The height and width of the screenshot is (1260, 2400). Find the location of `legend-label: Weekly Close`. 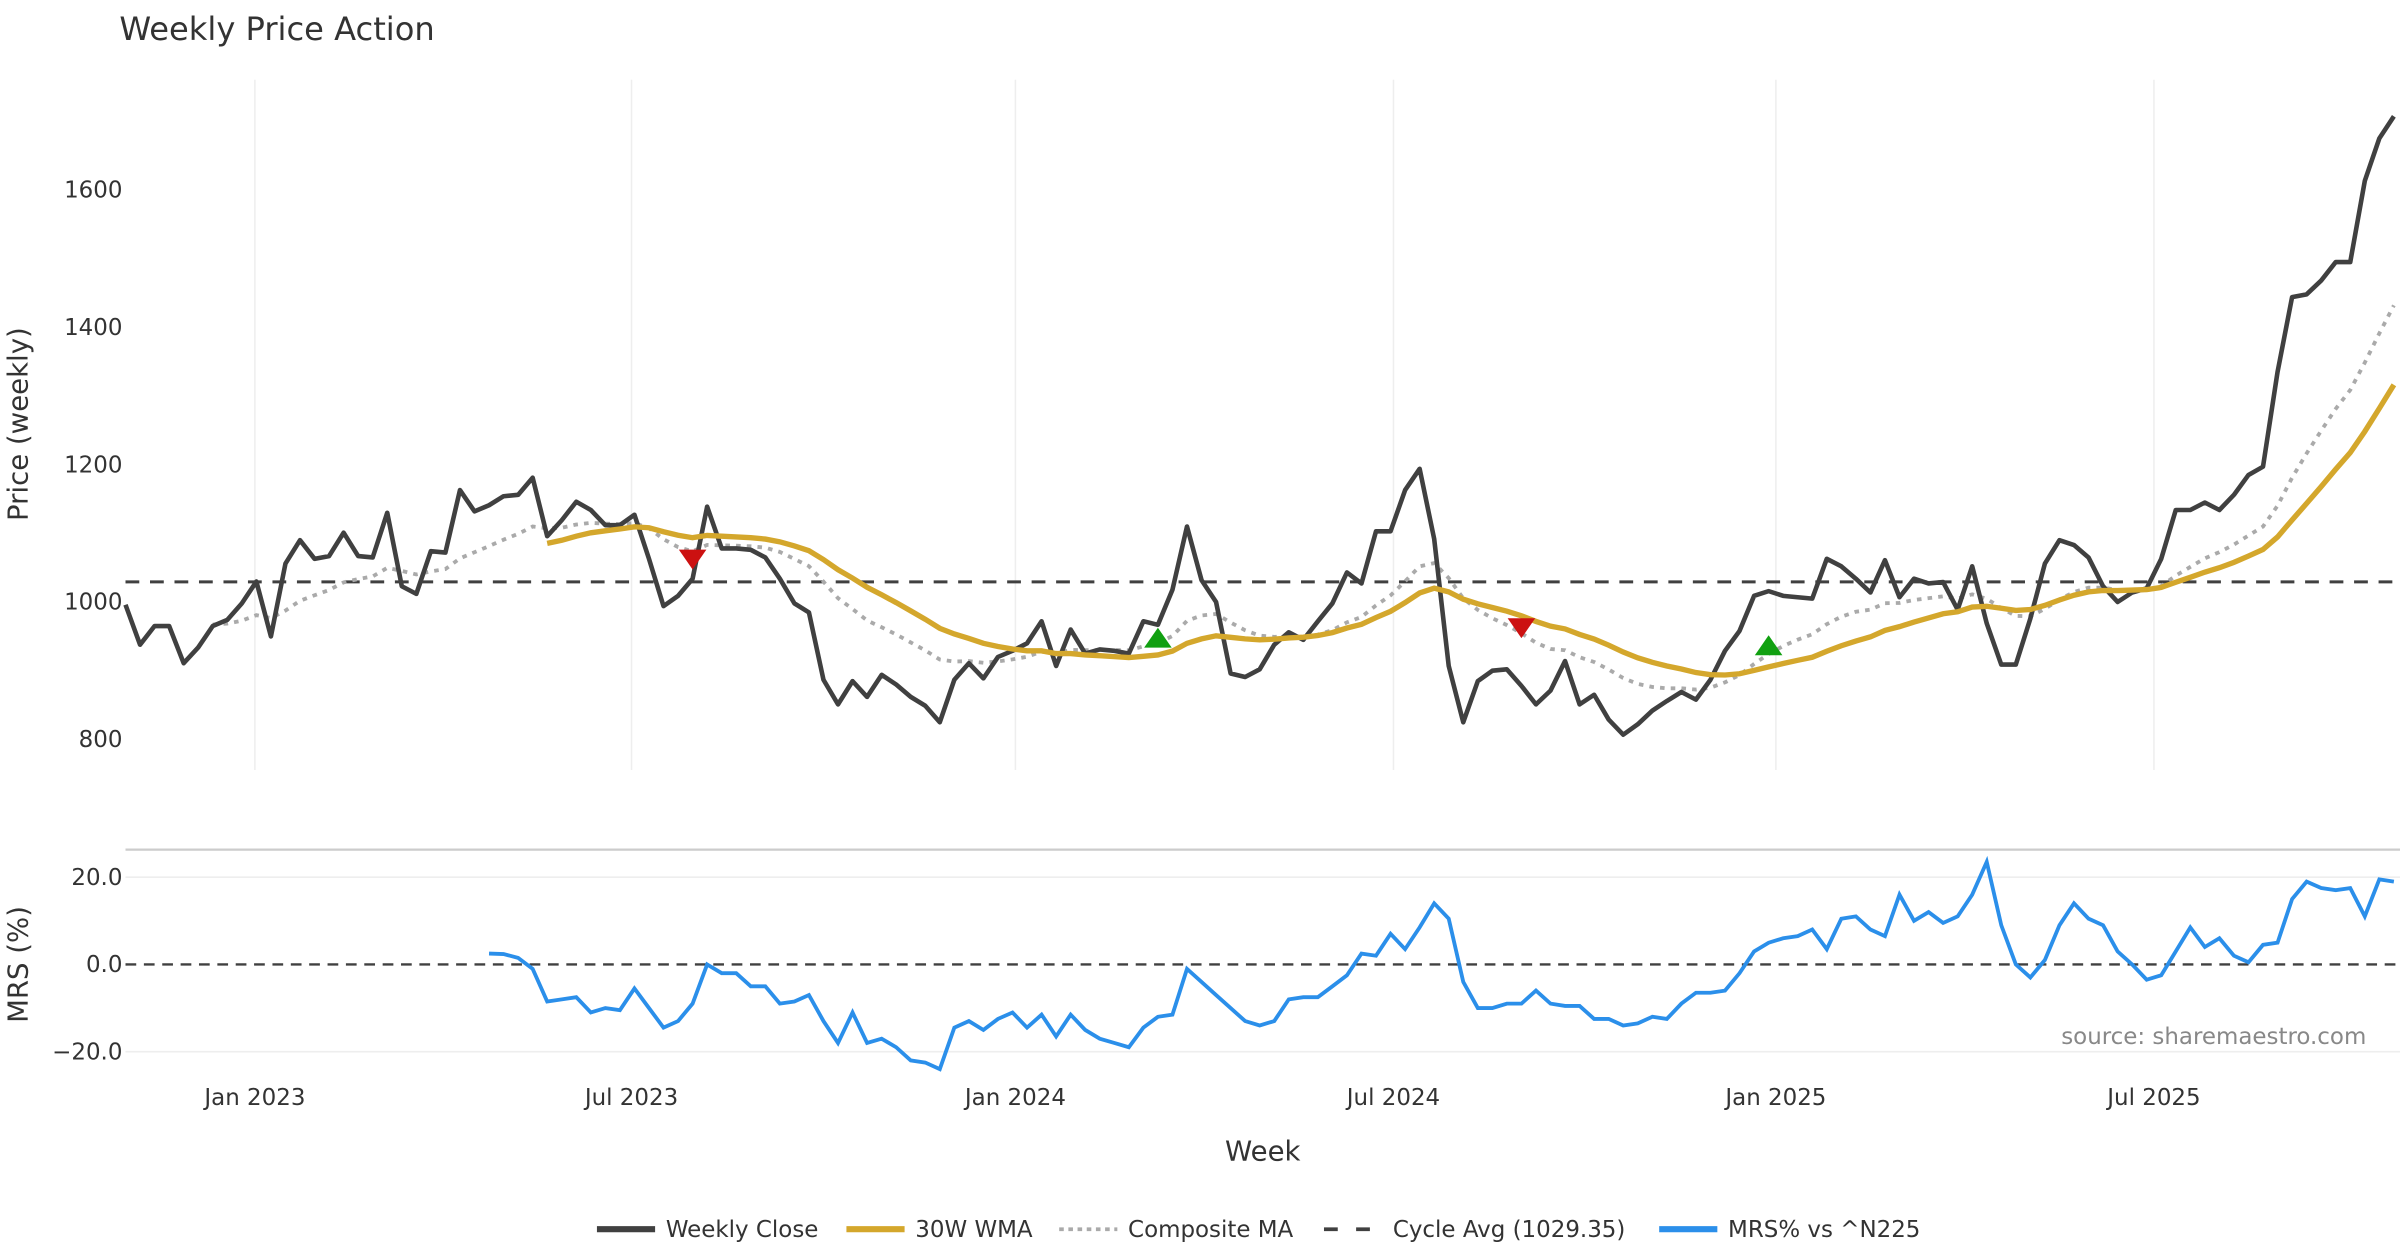

legend-label: Weekly Close is located at coordinates (742, 1230).